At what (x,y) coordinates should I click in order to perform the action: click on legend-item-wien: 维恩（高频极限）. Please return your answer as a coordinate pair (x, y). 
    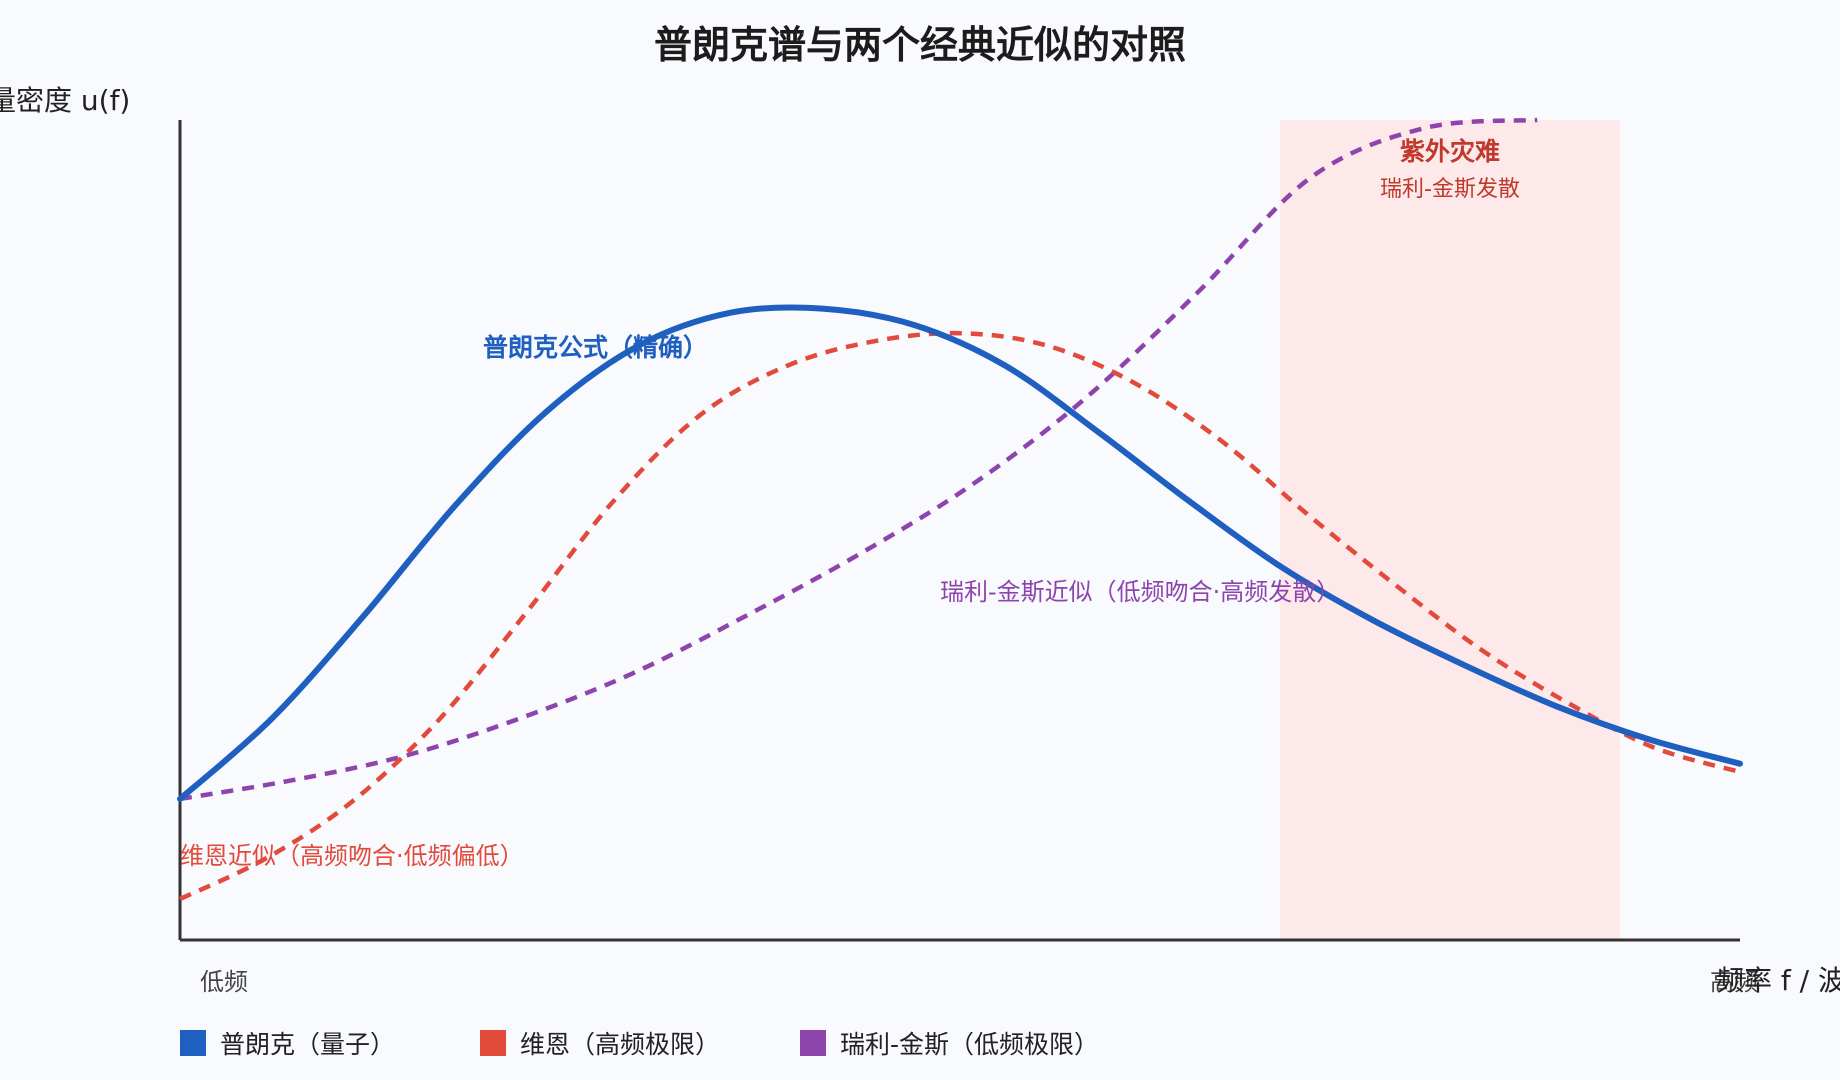
    Looking at the image, I should click on (600, 1044).